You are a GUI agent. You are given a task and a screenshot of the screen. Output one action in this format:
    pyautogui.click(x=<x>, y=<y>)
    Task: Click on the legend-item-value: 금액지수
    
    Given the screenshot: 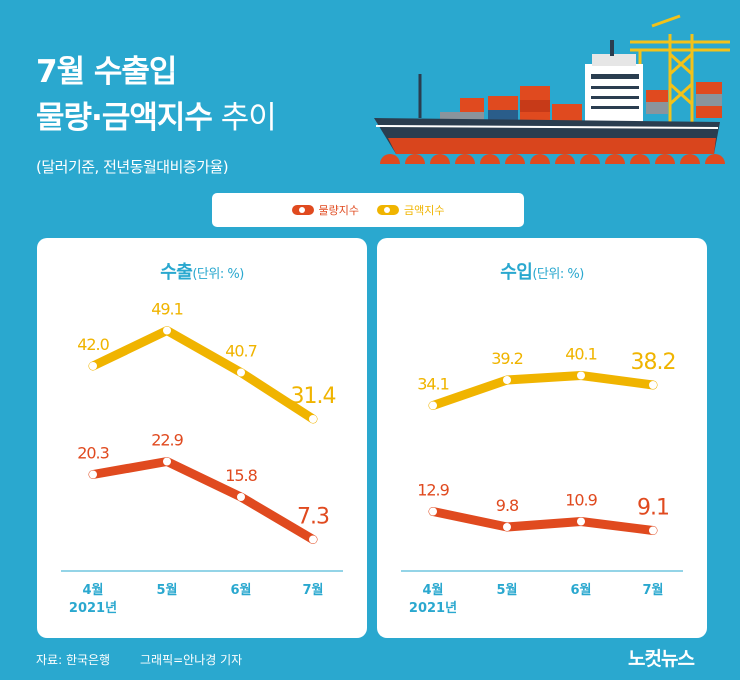 What is the action you would take?
    pyautogui.click(x=410, y=210)
    